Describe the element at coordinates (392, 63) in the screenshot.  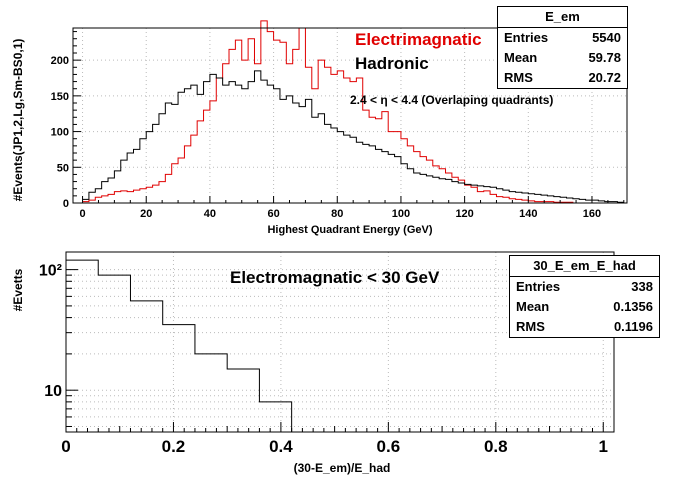
I see `legend-entry-hadronic: Hadronic` at that location.